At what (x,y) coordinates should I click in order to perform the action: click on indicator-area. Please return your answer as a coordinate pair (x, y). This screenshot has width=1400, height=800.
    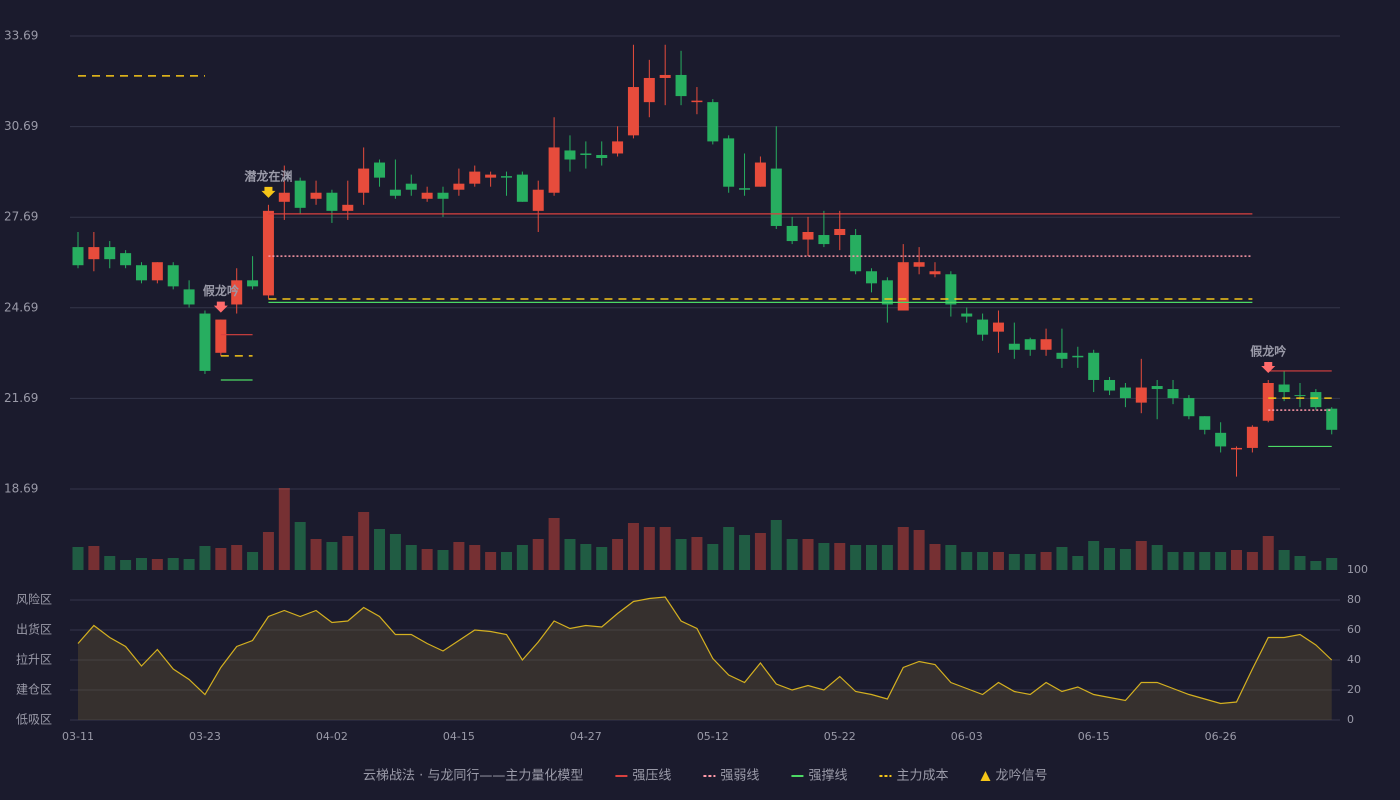
    Looking at the image, I should click on (705, 658).